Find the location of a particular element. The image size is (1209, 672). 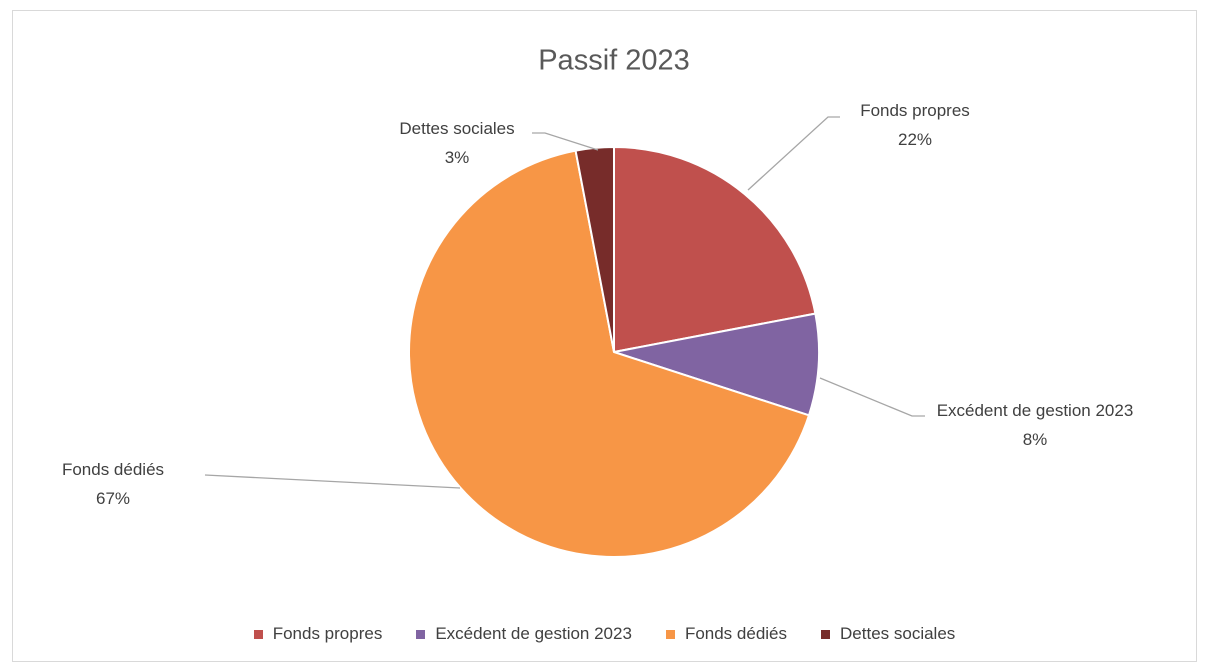

legend-item: Excédent de gestion 2023 is located at coordinates (524, 634).